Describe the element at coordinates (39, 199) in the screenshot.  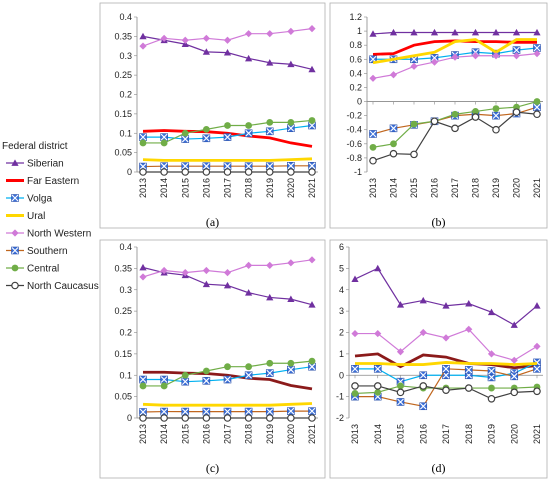
I see `legend-label: Volga` at that location.